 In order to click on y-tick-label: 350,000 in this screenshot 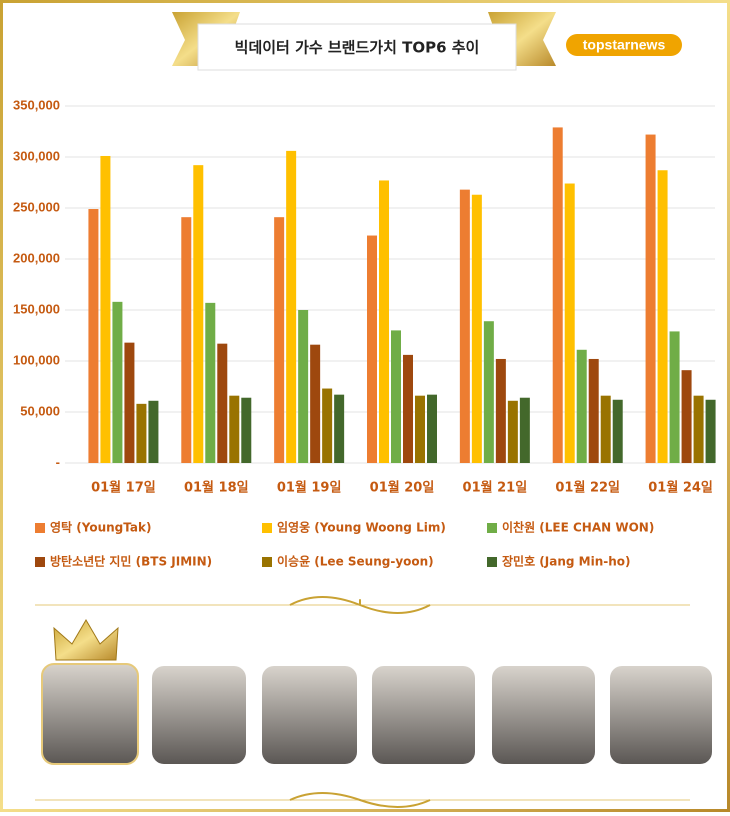, I will do `click(36, 104)`.